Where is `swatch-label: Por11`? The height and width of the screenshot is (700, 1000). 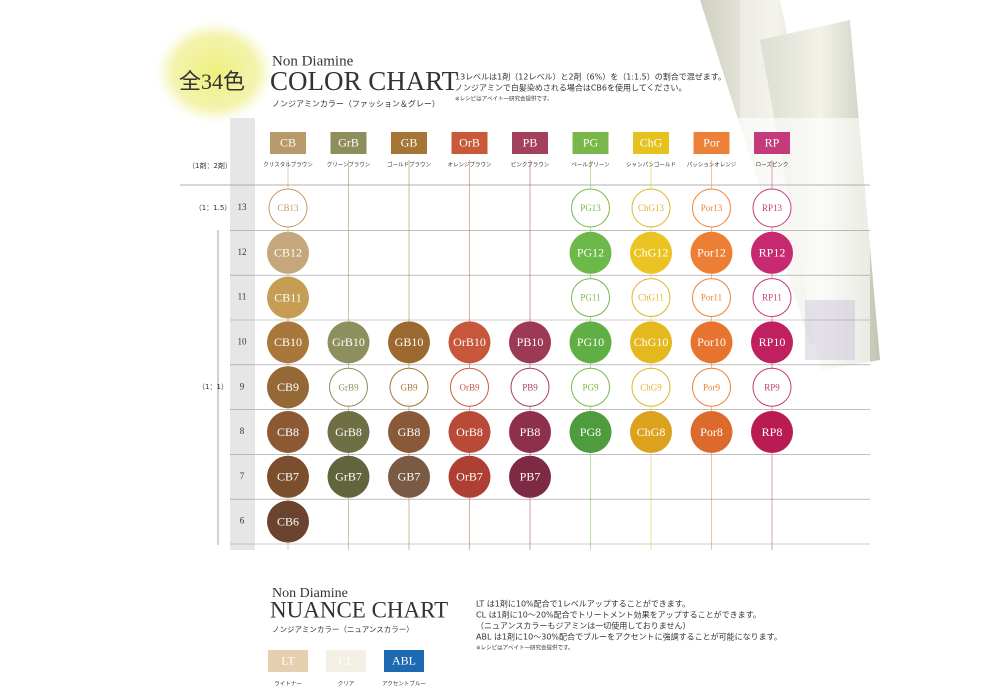
swatch-label: Por11 is located at coordinates (711, 298).